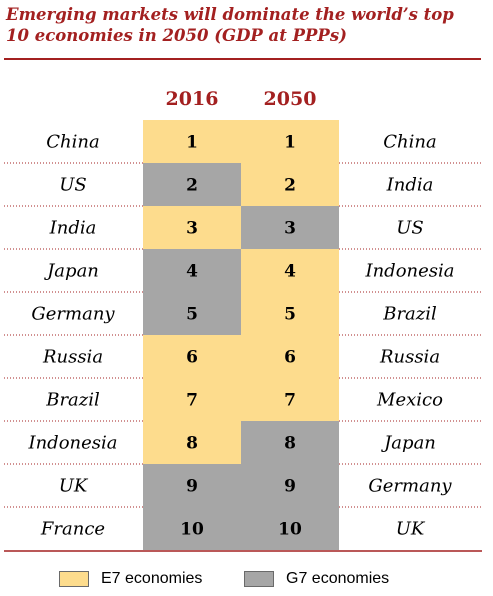 The height and width of the screenshot is (596, 493). I want to click on rank-2050-7: 7, so click(290, 401).